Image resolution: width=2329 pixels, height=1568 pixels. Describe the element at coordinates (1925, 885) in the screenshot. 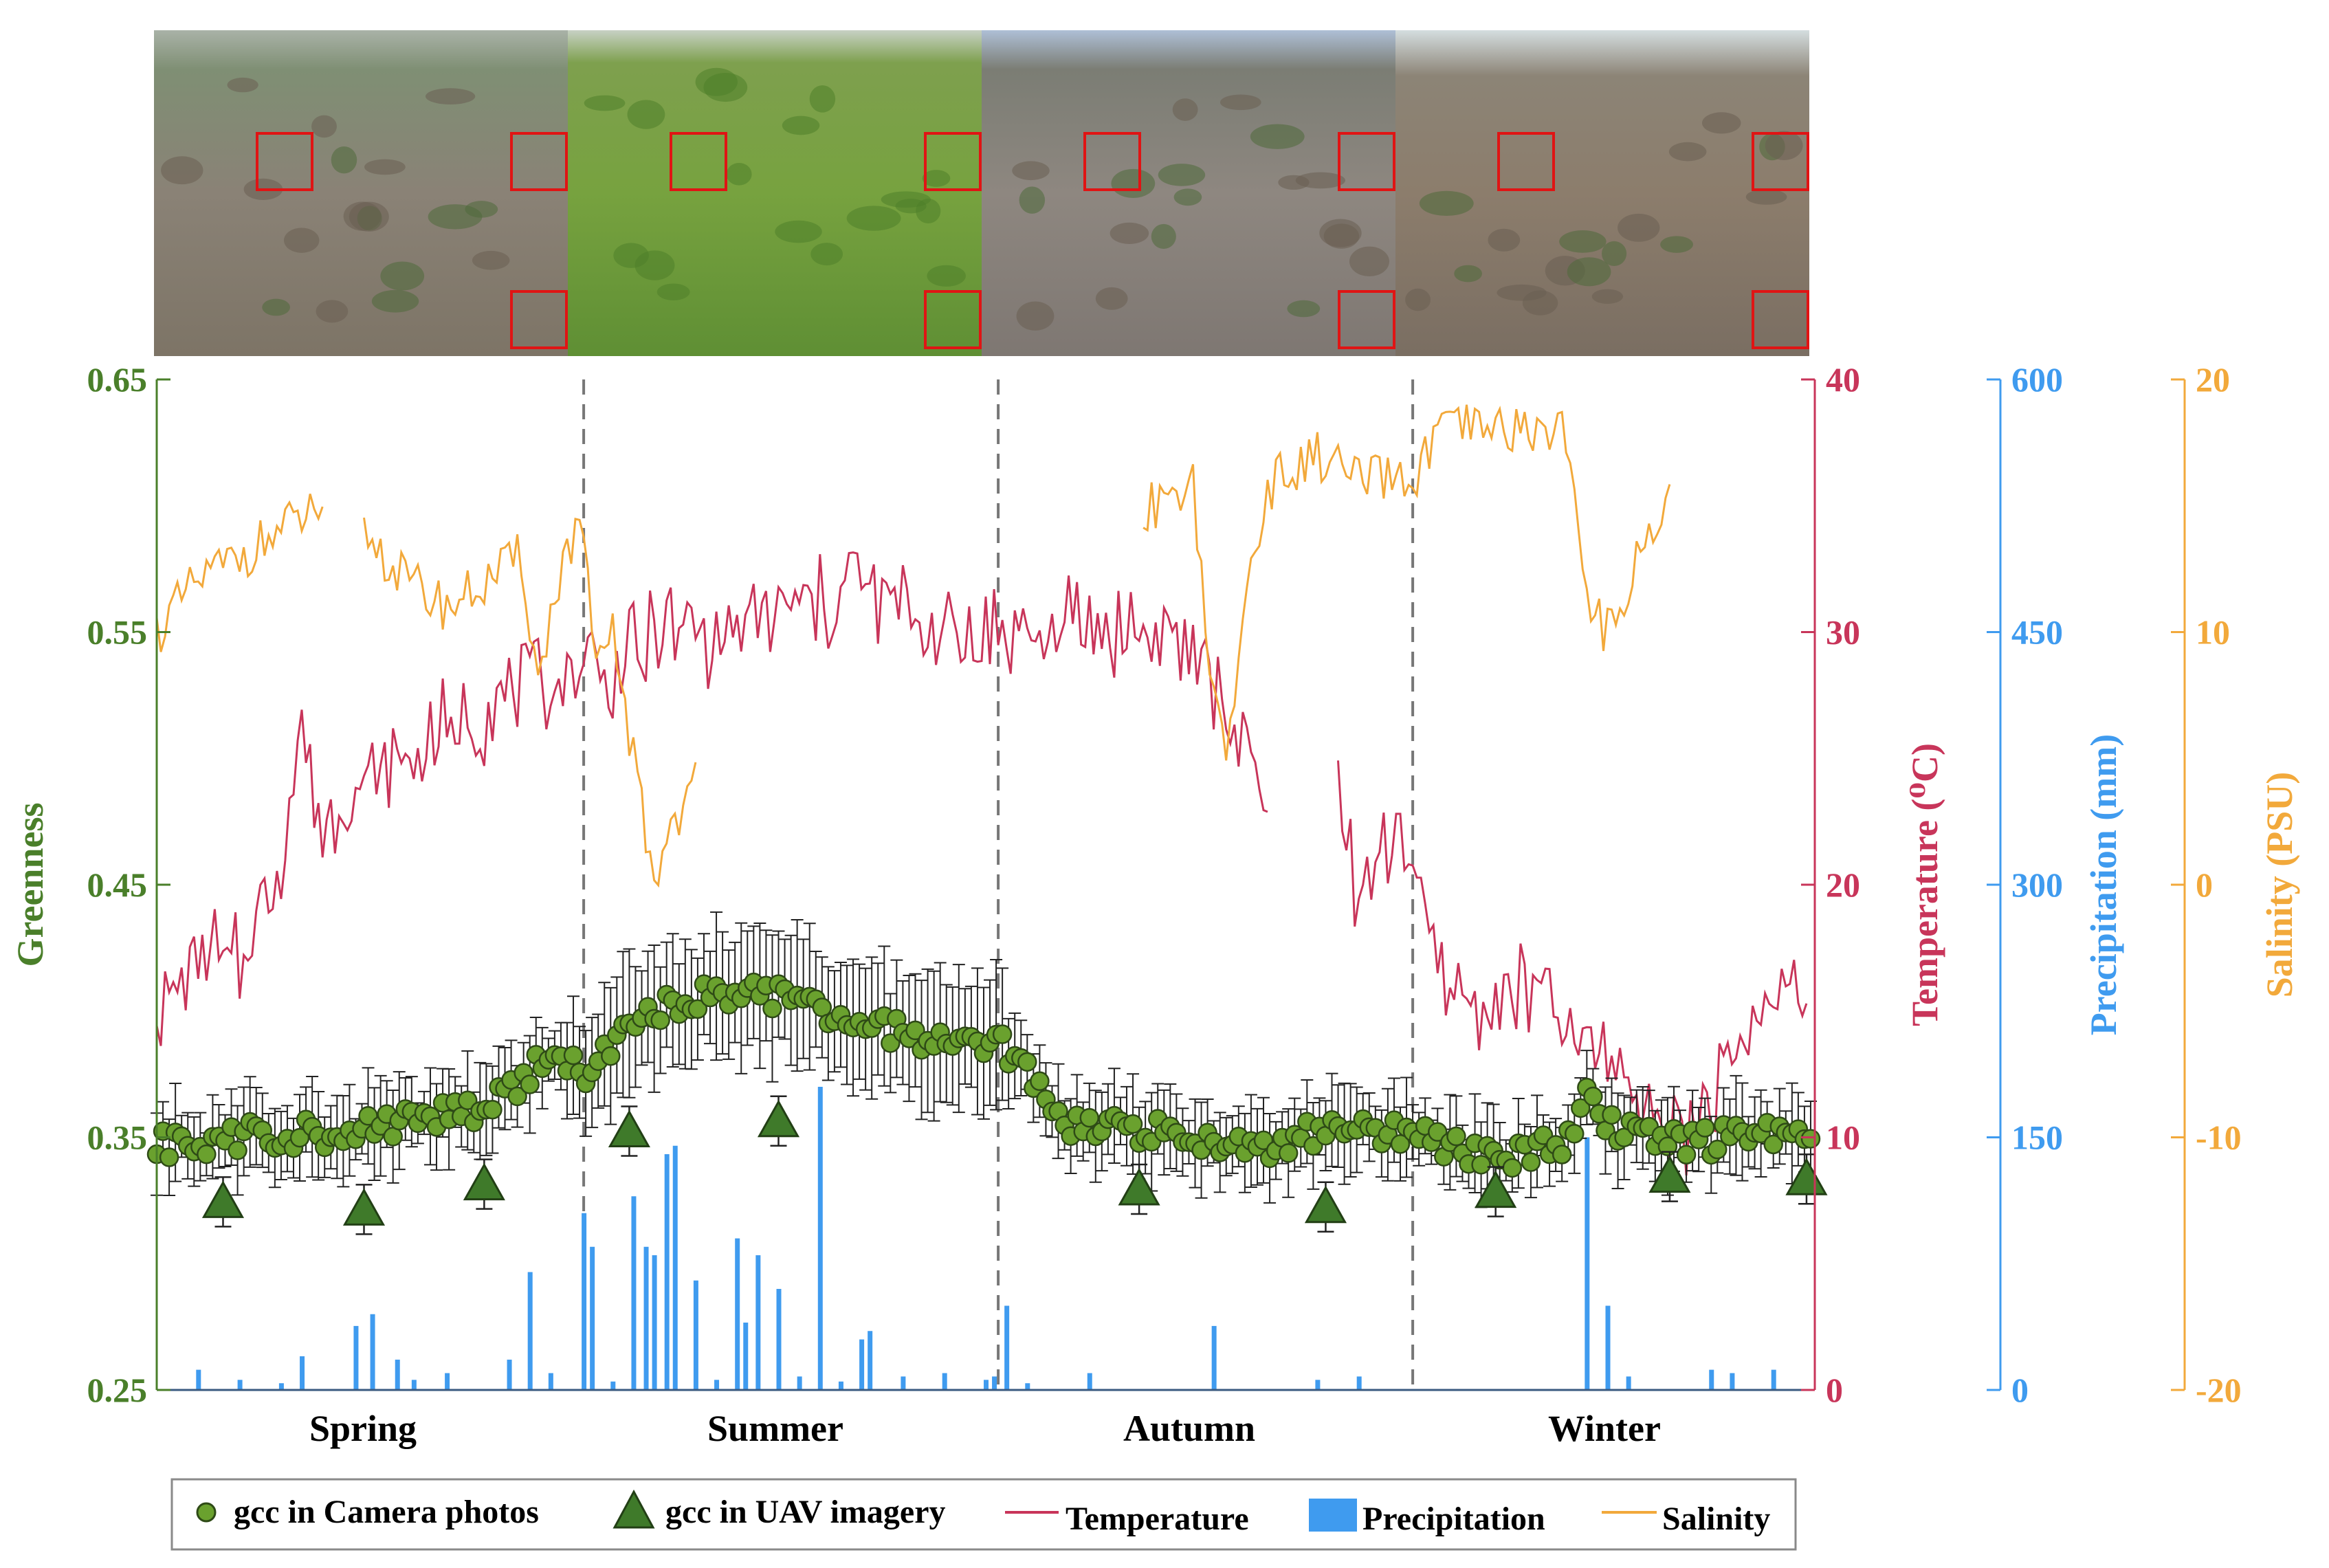

I see `temperature-axis-title: Temperature (⁰C)` at that location.